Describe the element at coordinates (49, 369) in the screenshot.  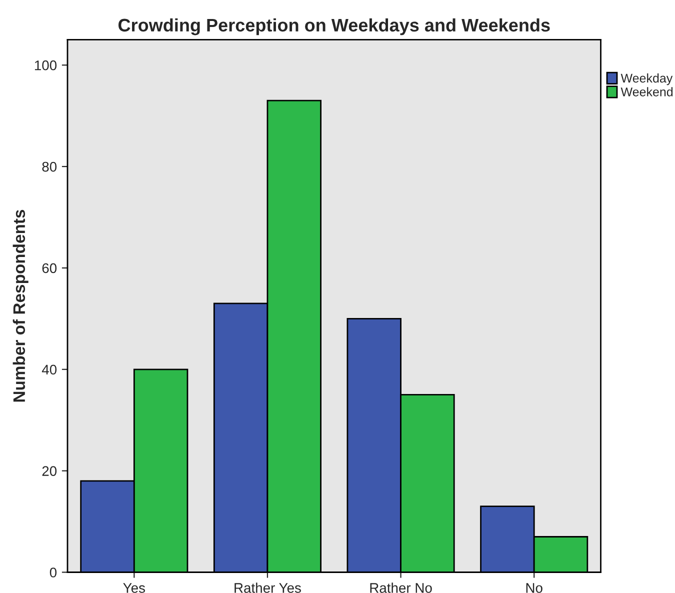
I see `y-tick-label: 40` at that location.